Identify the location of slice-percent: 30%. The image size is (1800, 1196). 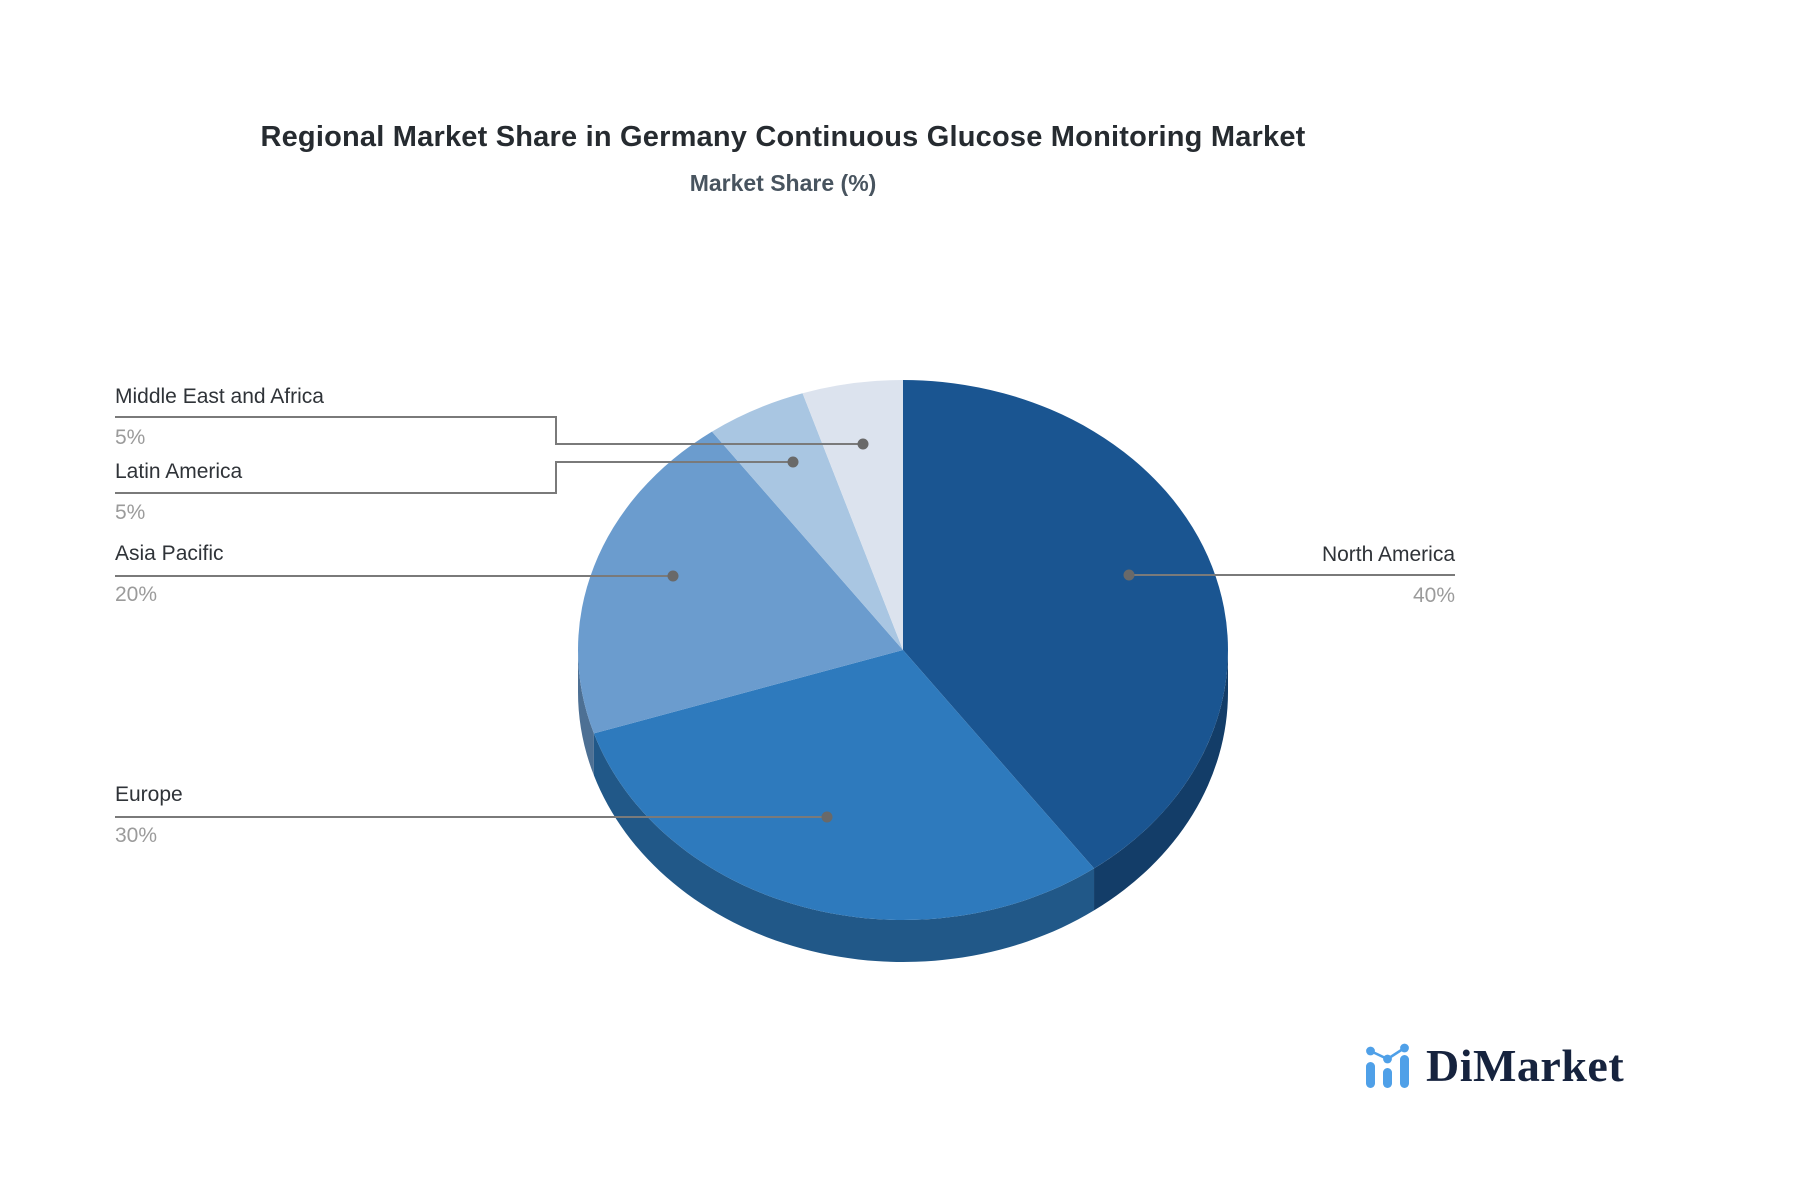
(136, 835).